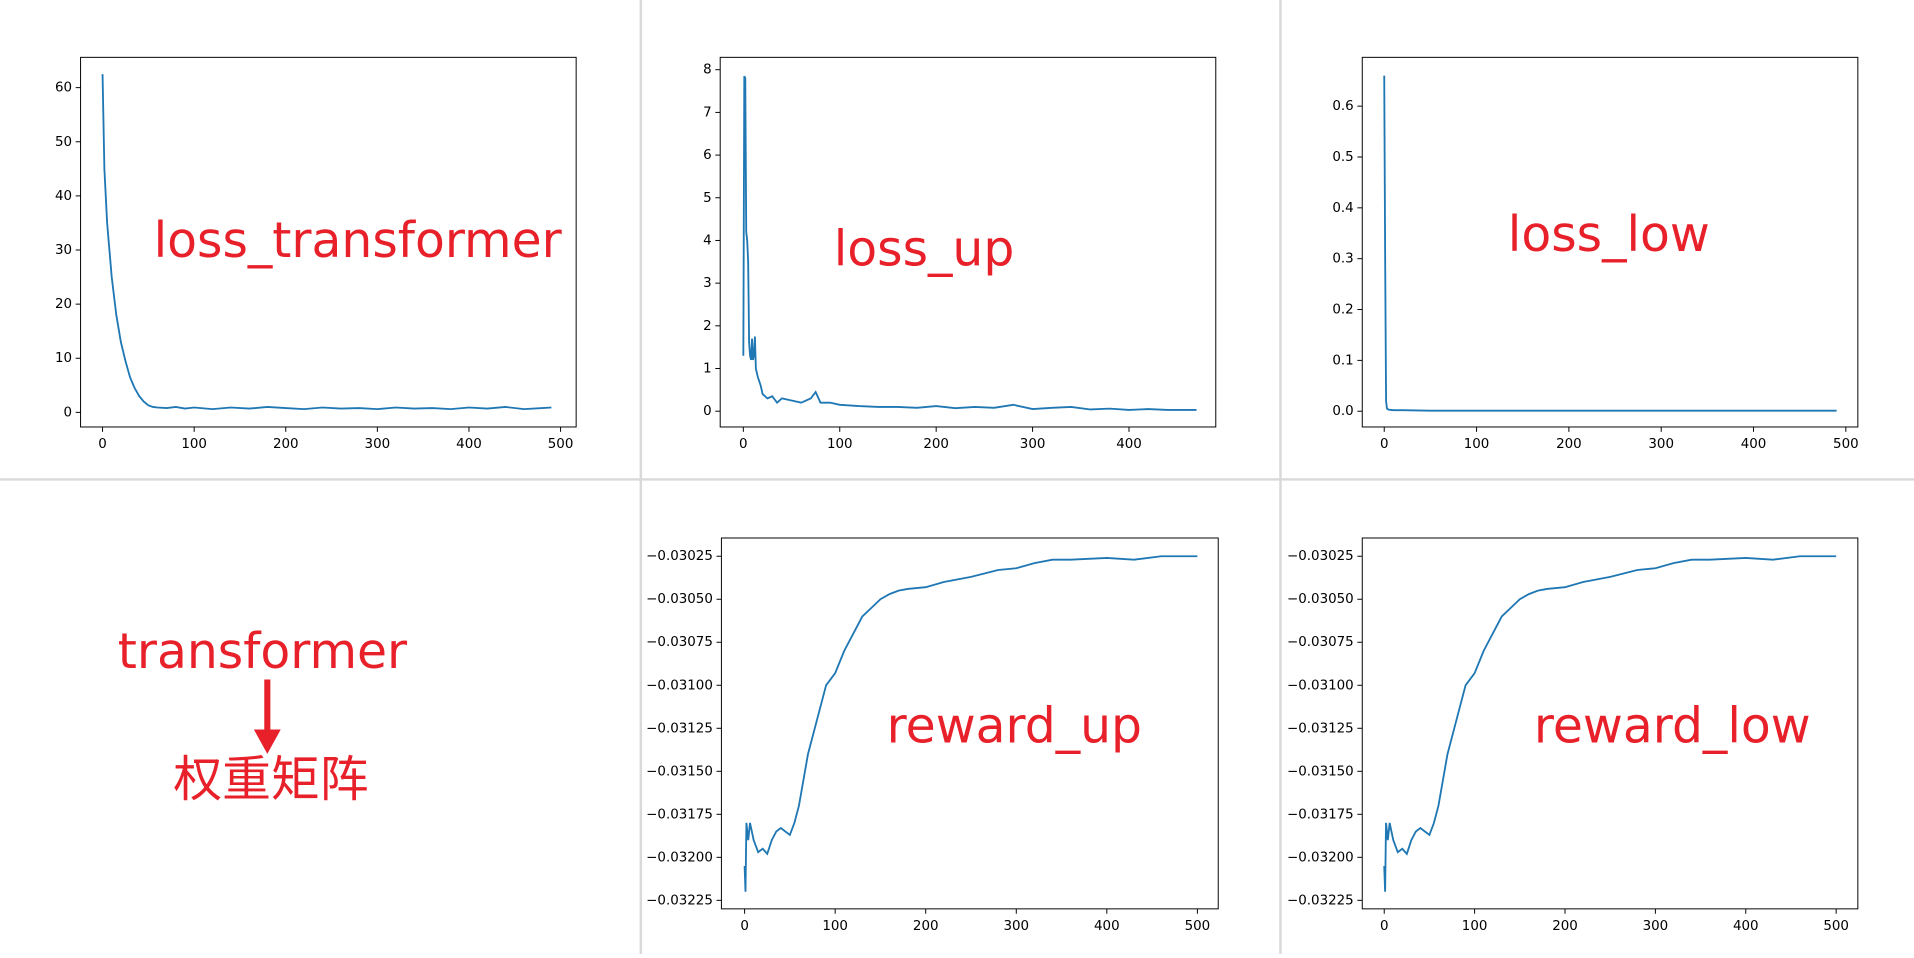 The image size is (1914, 958). I want to click on y-tick-label: 2, so click(707, 326).